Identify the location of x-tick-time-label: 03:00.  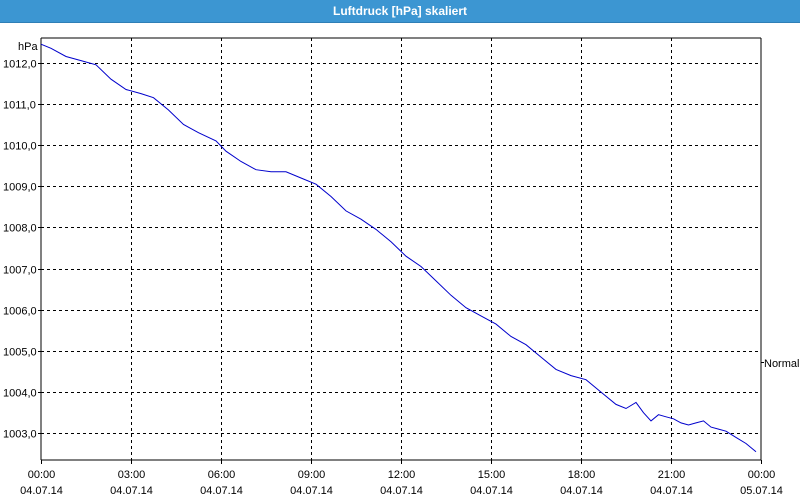
(132, 475).